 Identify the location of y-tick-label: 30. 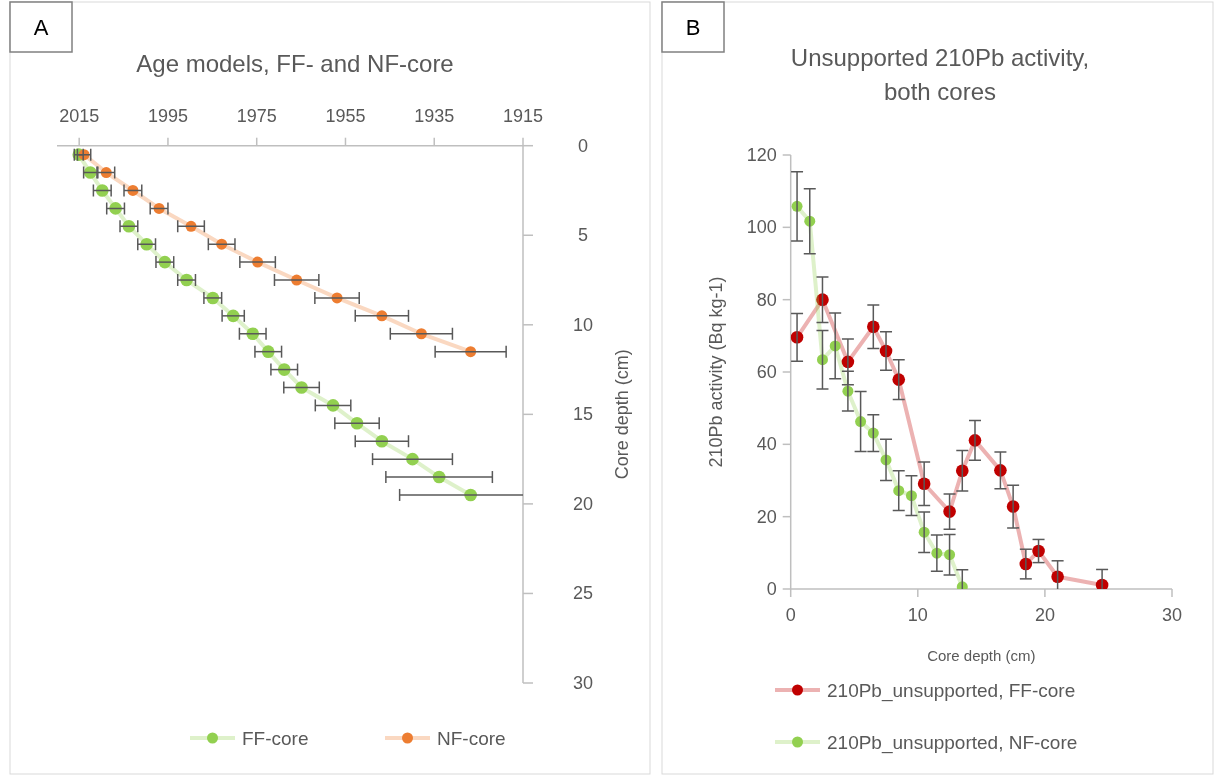
(583, 683).